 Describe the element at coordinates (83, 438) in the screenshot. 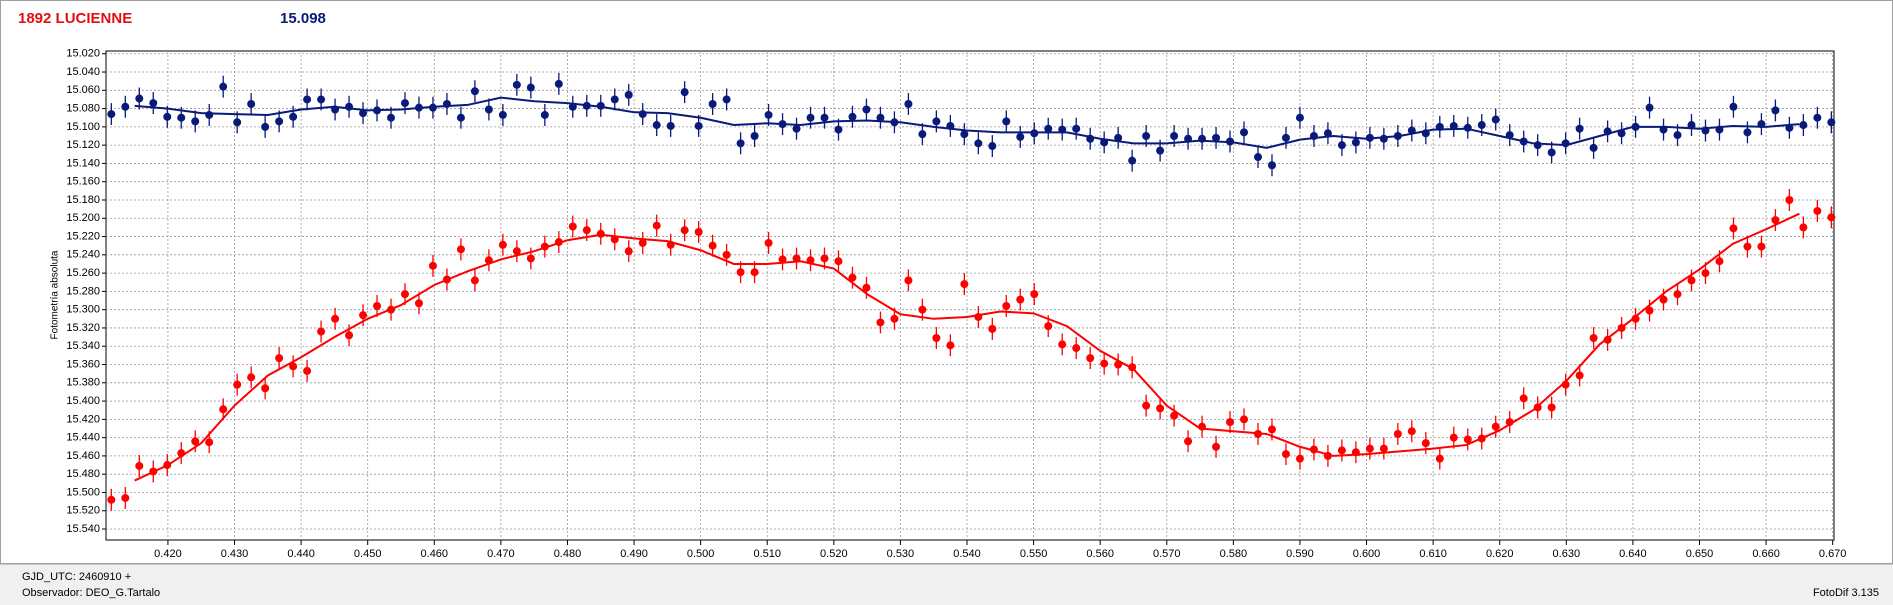

I see `y-tick-label: 15.440` at that location.